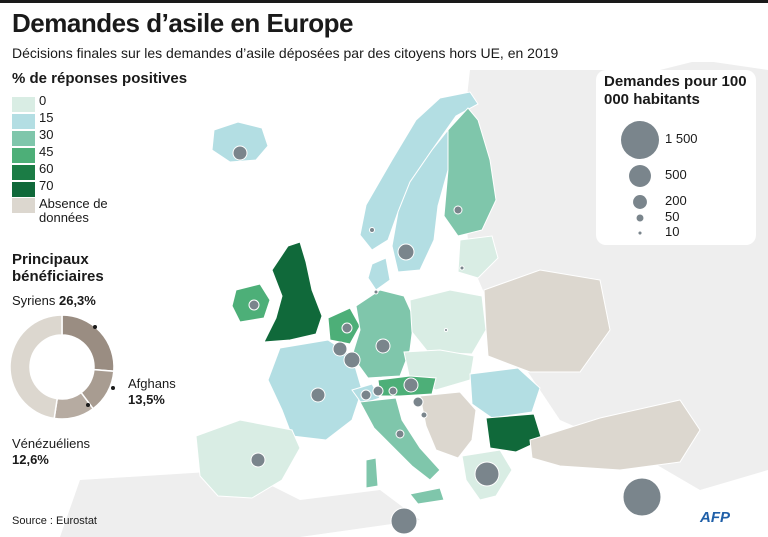  What do you see at coordinates (448, 322) in the screenshot?
I see `poland` at bounding box center [448, 322].